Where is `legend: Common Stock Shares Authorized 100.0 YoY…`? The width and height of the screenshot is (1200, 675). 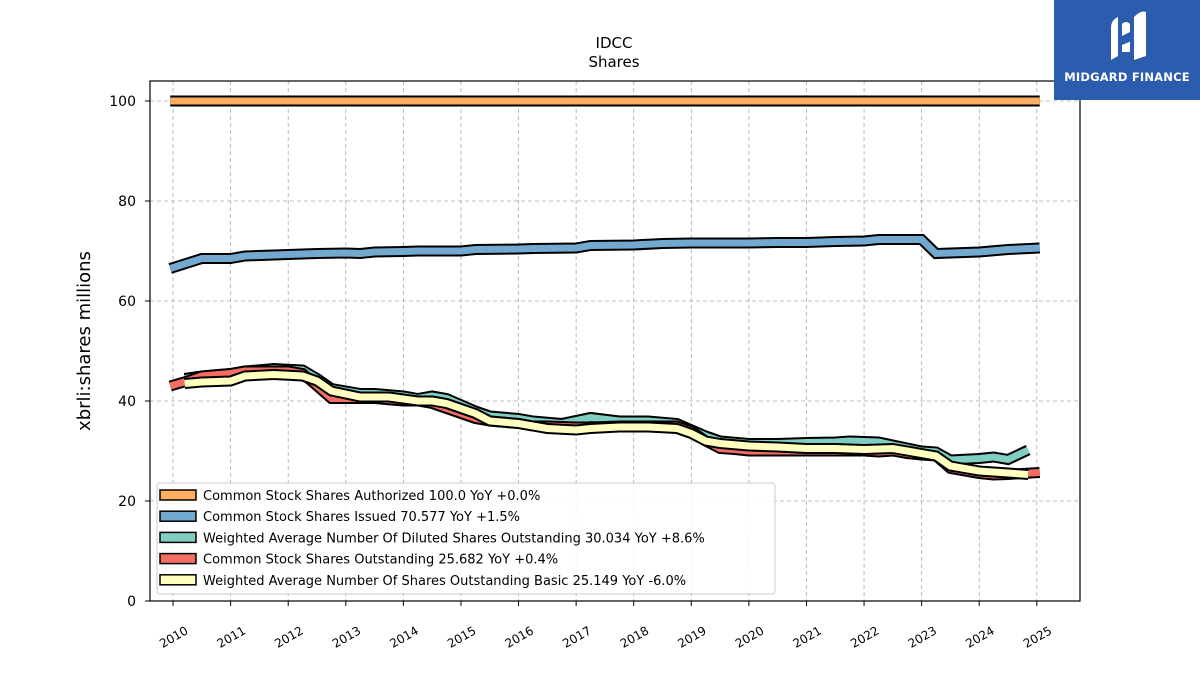
legend: Common Stock Shares Authorized 100.0 YoY… is located at coordinates (466, 538).